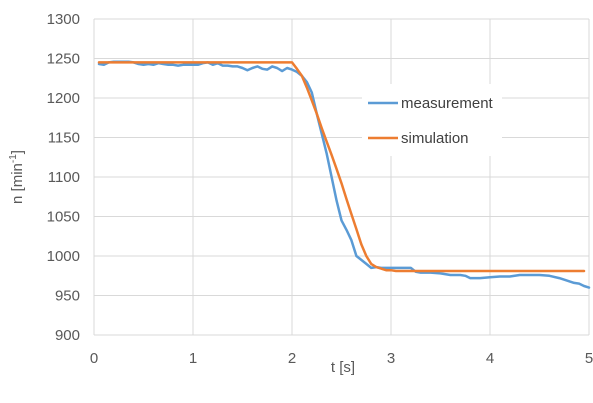  I want to click on y-tick-label: 1100, so click(64, 177).